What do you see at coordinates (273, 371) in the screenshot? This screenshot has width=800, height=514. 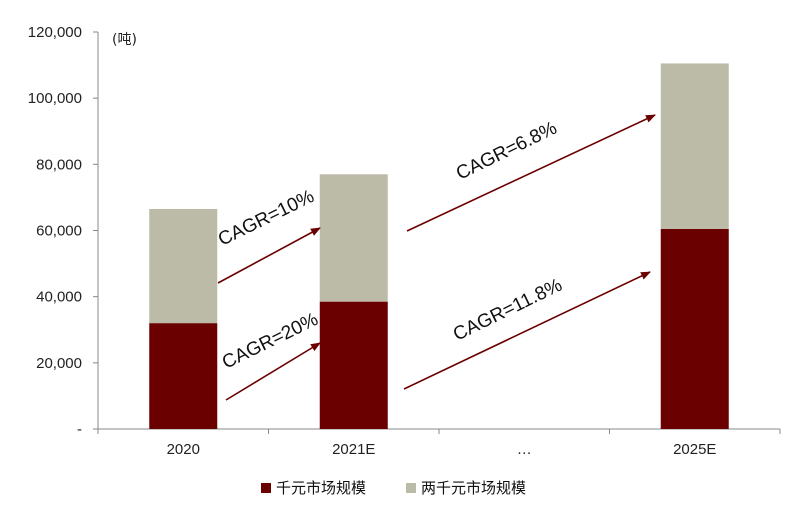 I see `arrow-cagr-1000-a` at bounding box center [273, 371].